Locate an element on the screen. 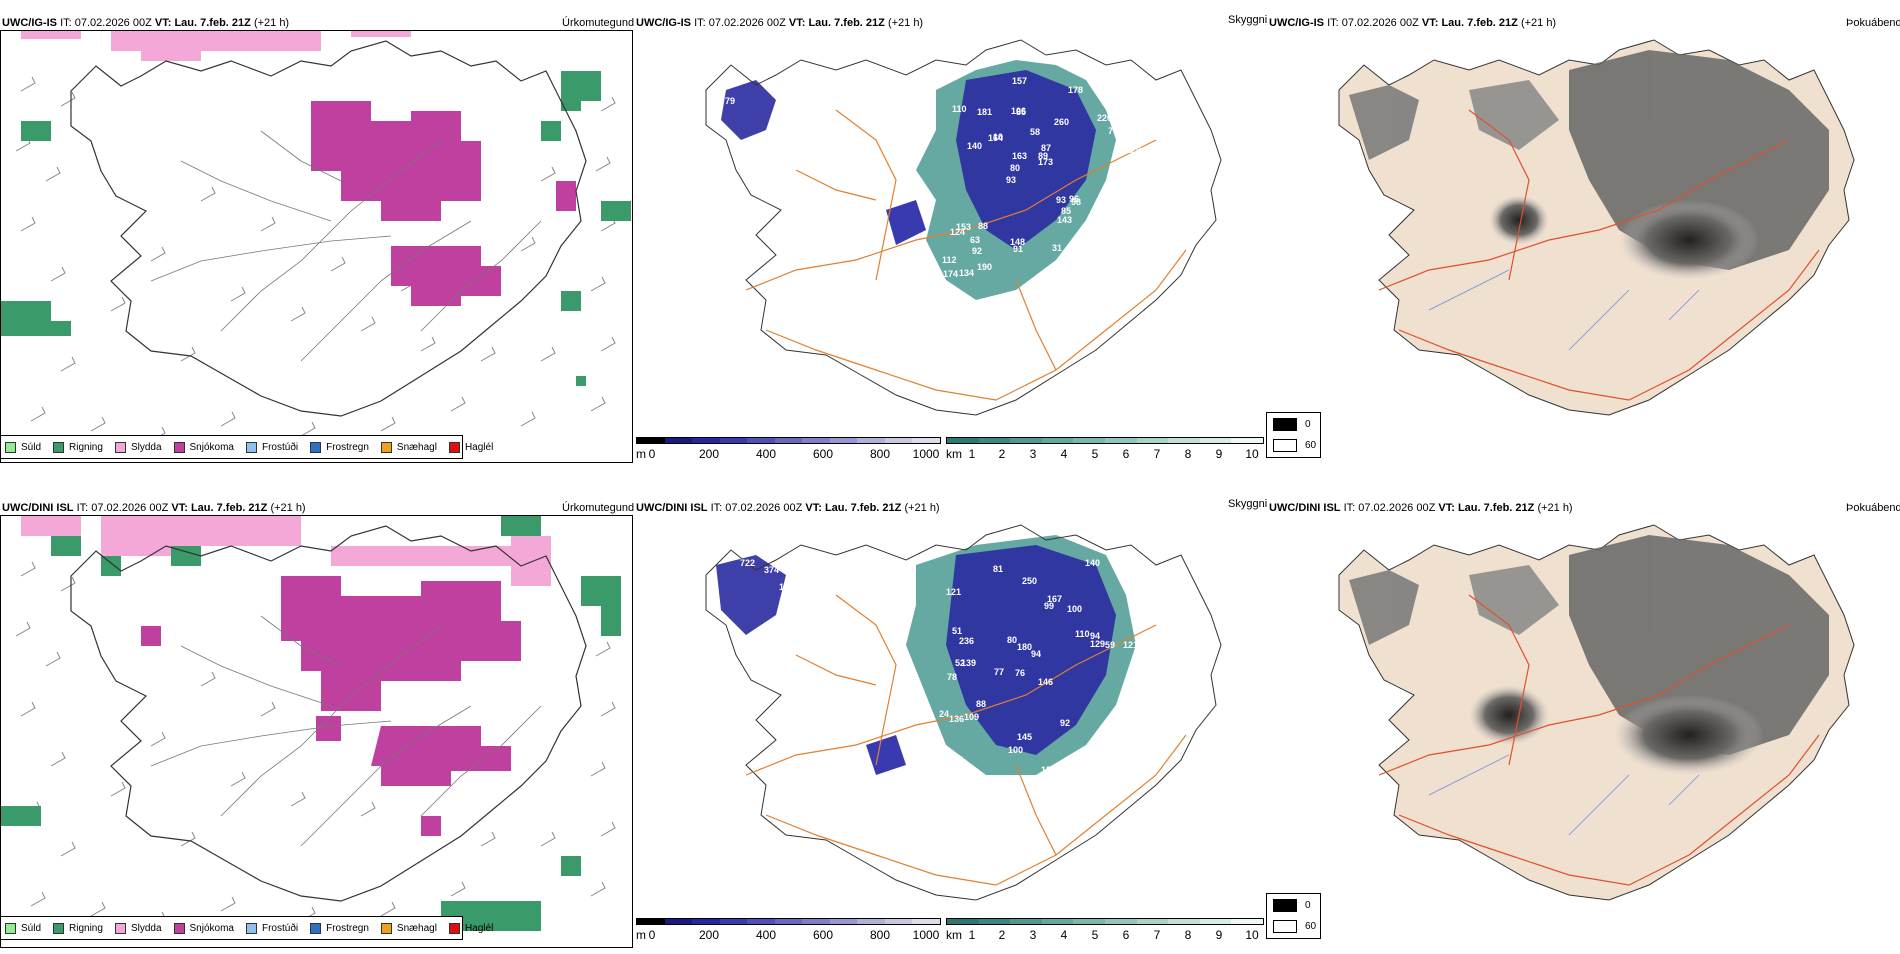 This screenshot has height=954, width=1900. swatch-snow is located at coordinates (179, 928).